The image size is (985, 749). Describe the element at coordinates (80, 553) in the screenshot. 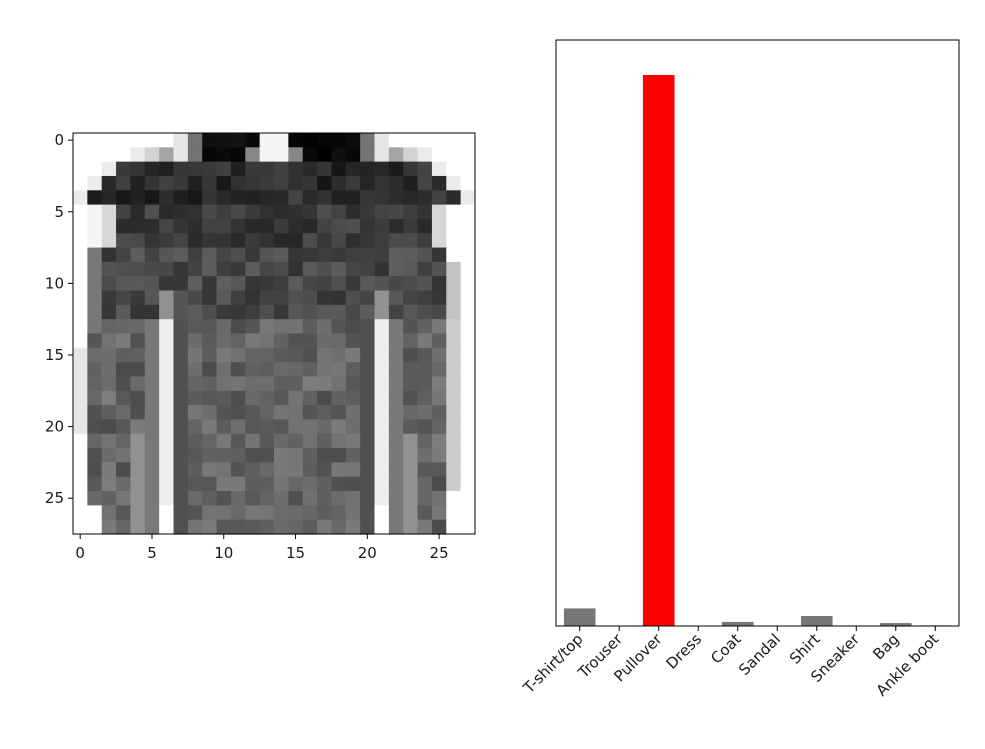

I see `x-tick-label: 0` at that location.